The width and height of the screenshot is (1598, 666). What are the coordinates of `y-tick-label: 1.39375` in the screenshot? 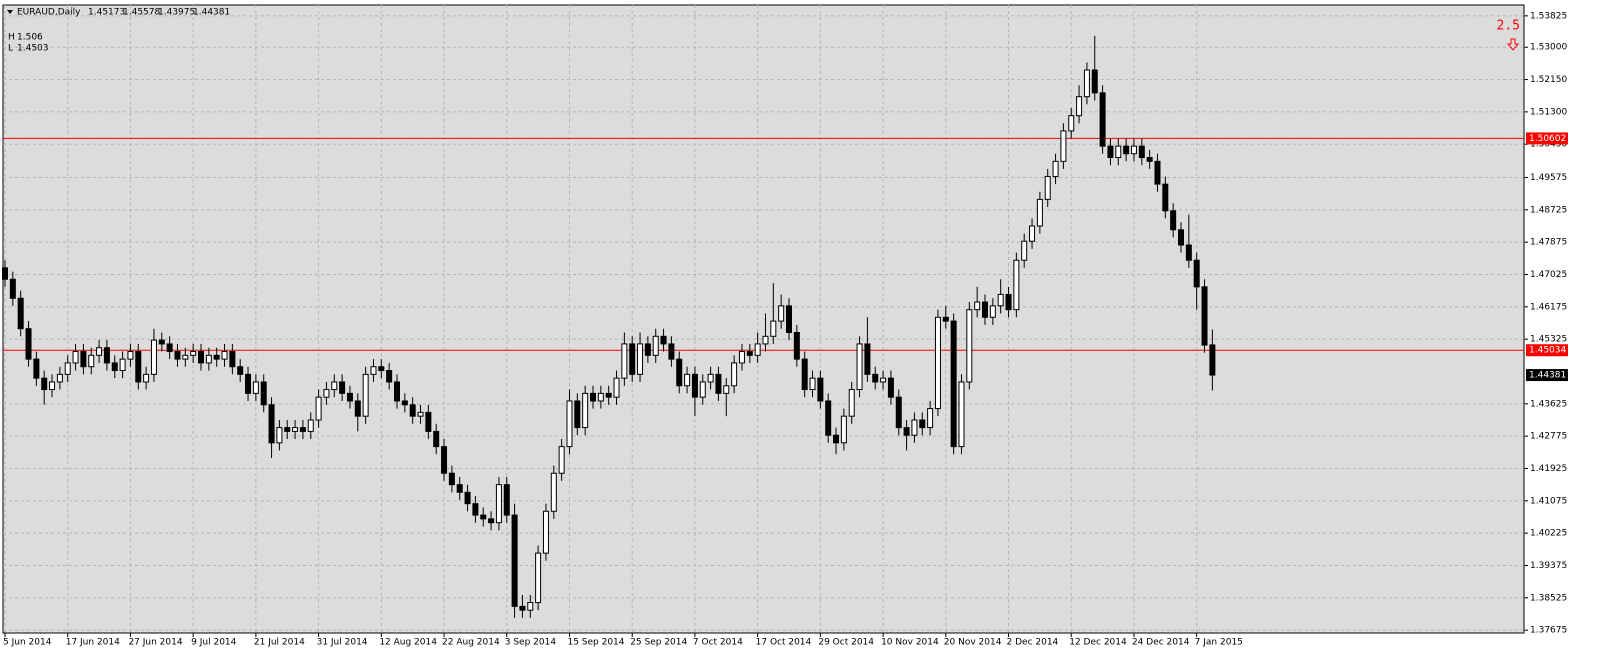 It's located at (1548, 566).